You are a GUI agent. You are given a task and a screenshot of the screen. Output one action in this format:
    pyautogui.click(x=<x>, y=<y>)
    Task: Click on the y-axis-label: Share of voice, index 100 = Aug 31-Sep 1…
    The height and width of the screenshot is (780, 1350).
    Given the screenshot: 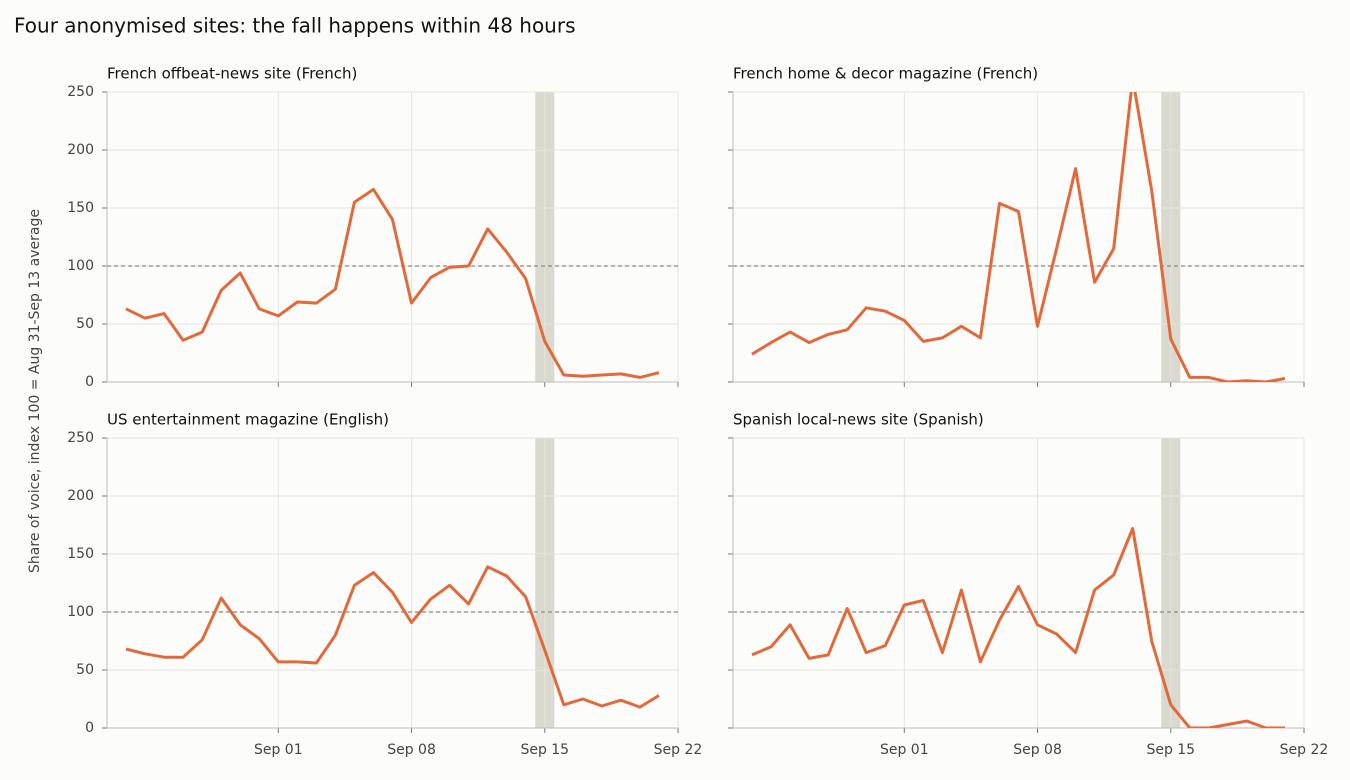 What is the action you would take?
    pyautogui.click(x=35, y=391)
    